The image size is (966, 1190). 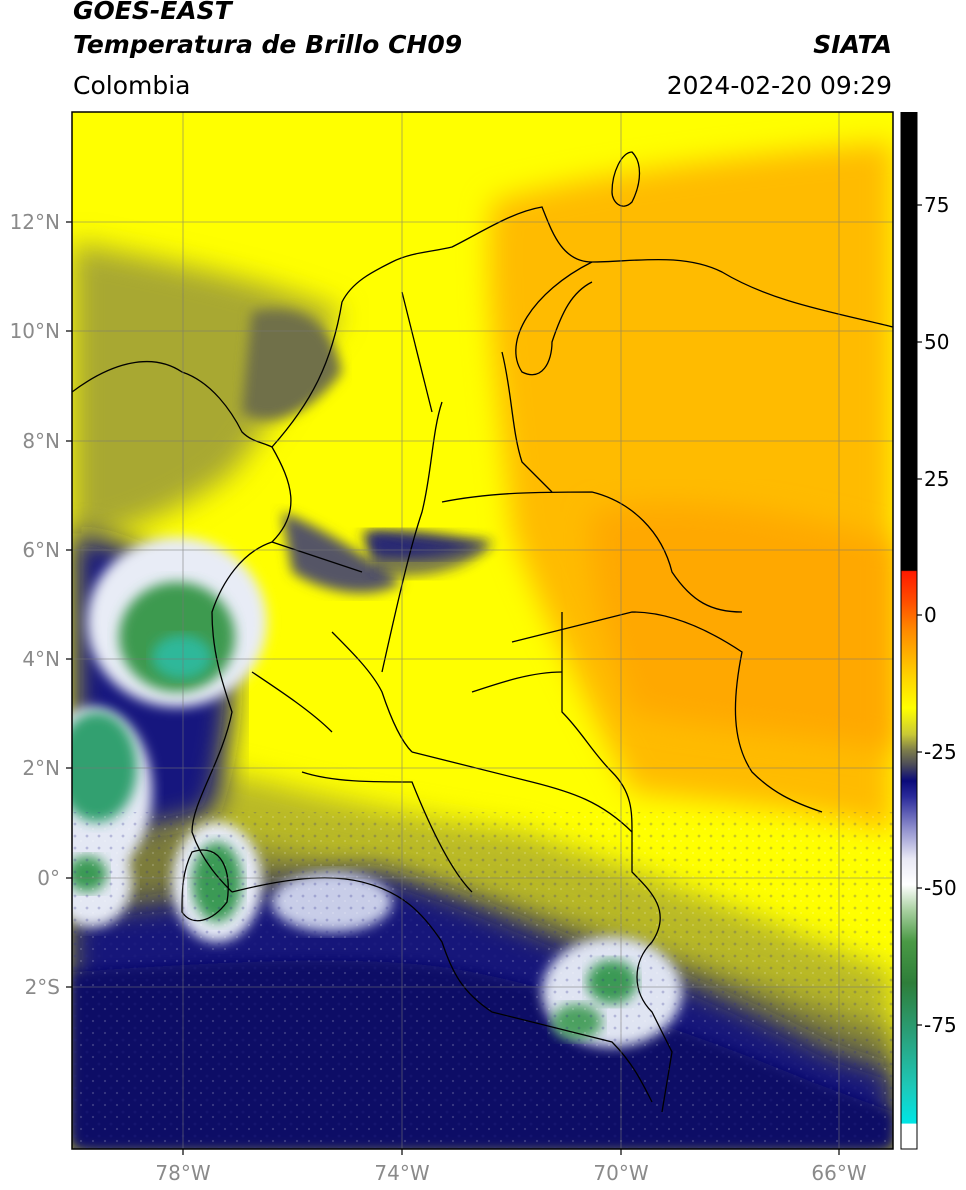 What do you see at coordinates (41, 659) in the screenshot?
I see `lat-label-4n: 4°N` at bounding box center [41, 659].